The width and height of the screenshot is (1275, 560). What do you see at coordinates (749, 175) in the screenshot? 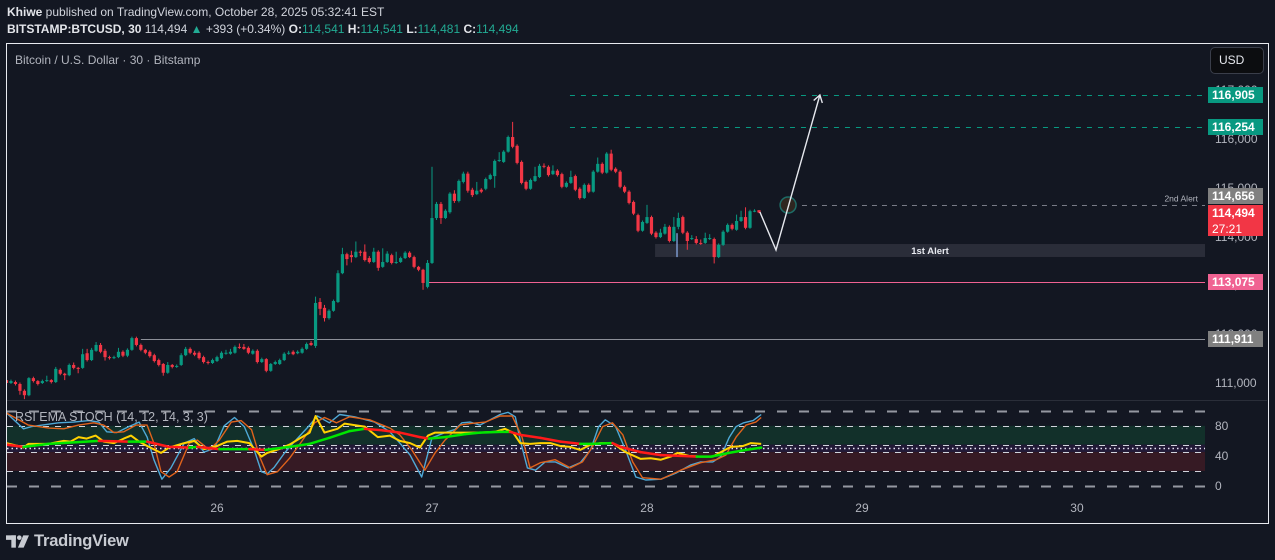
I see `drawings-front` at bounding box center [749, 175].